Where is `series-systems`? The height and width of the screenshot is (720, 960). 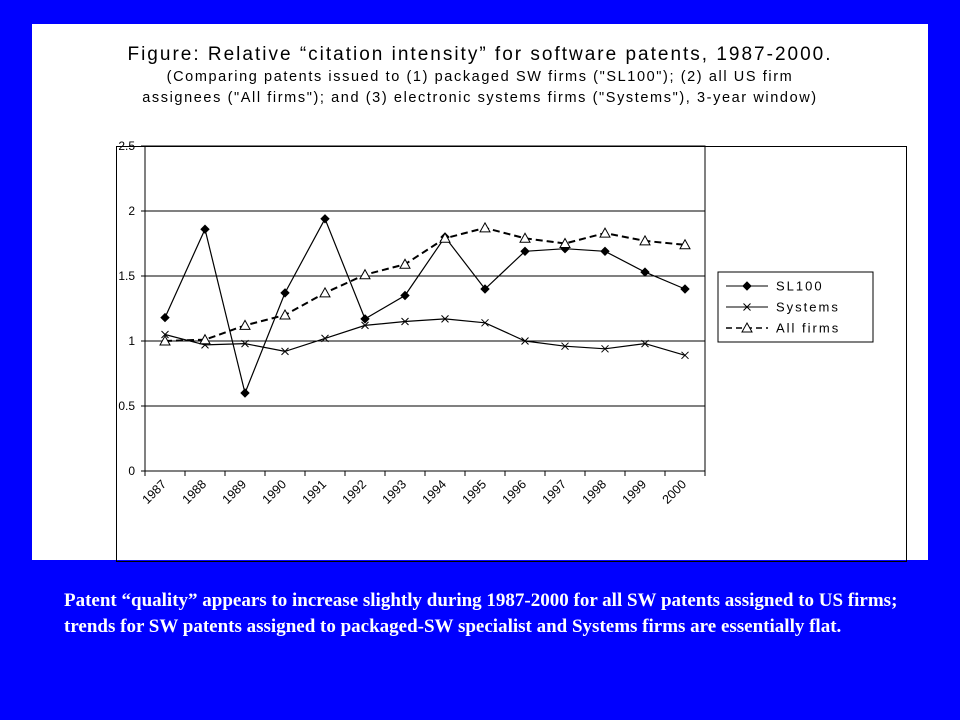
series-systems is located at coordinates (425, 337).